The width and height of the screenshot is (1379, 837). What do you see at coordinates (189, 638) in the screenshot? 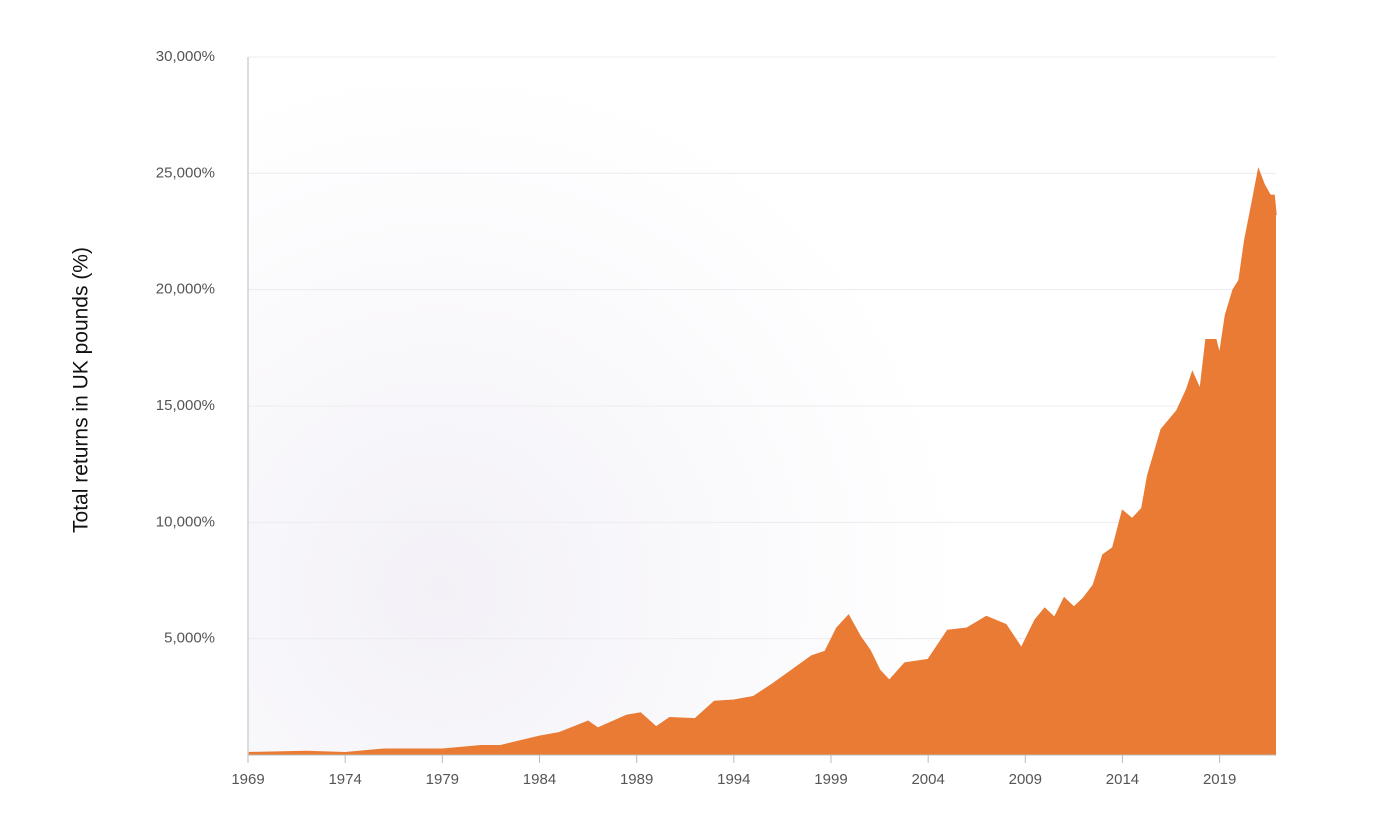
I see `y-tick-label: 5,000%` at bounding box center [189, 638].